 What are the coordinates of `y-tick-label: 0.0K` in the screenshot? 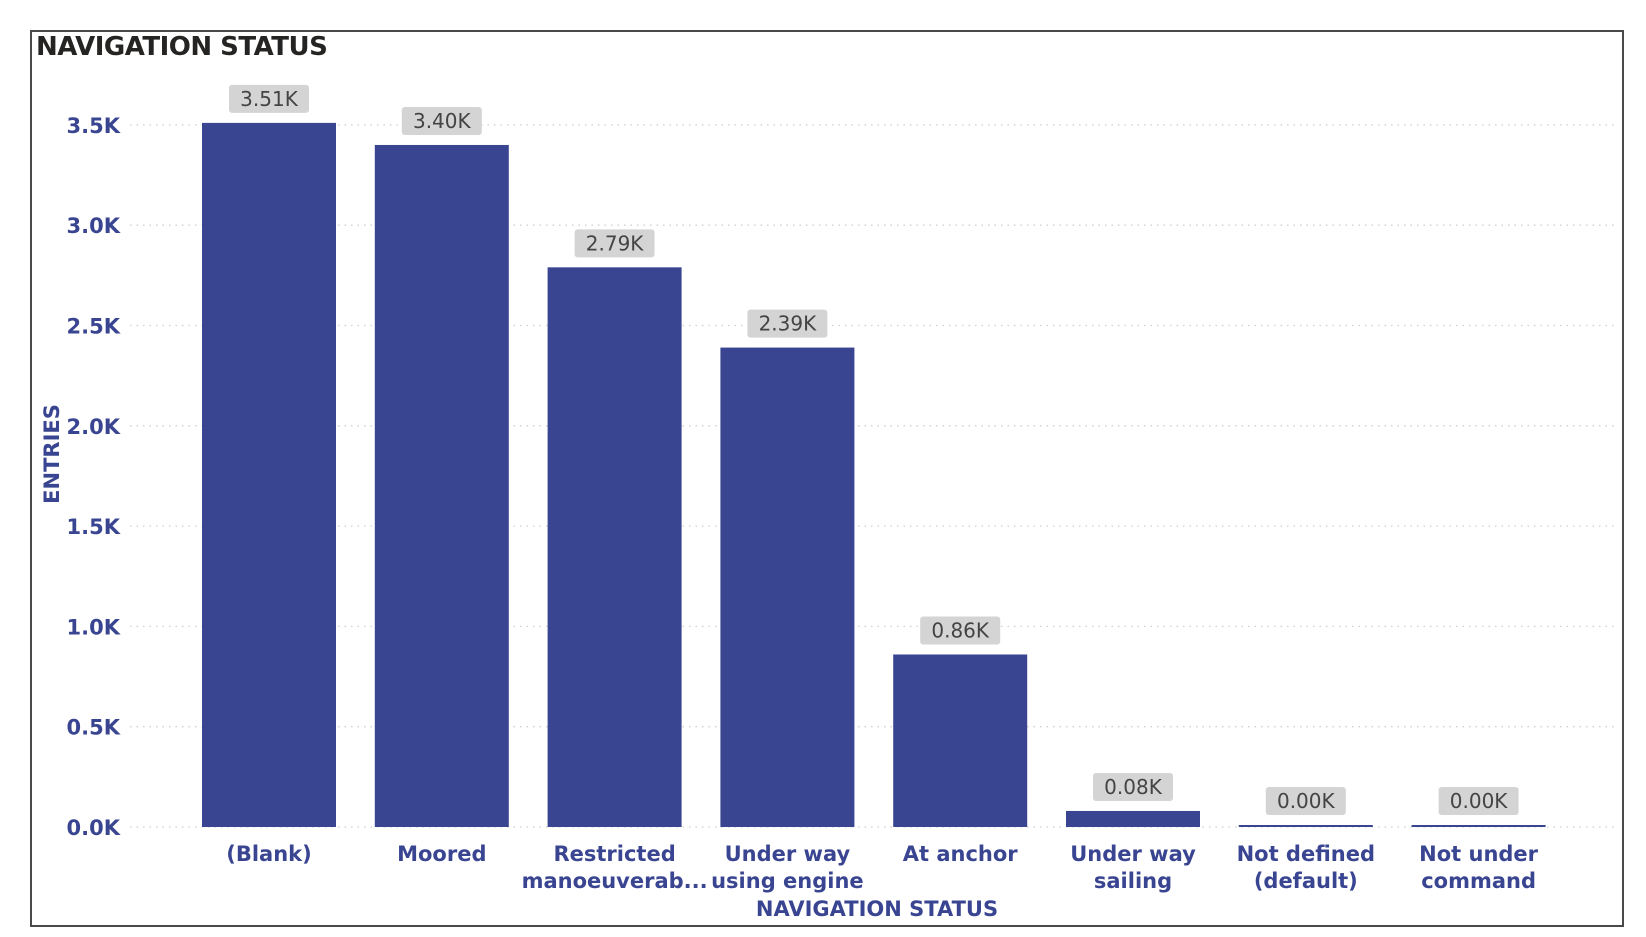 It's located at (94, 828).